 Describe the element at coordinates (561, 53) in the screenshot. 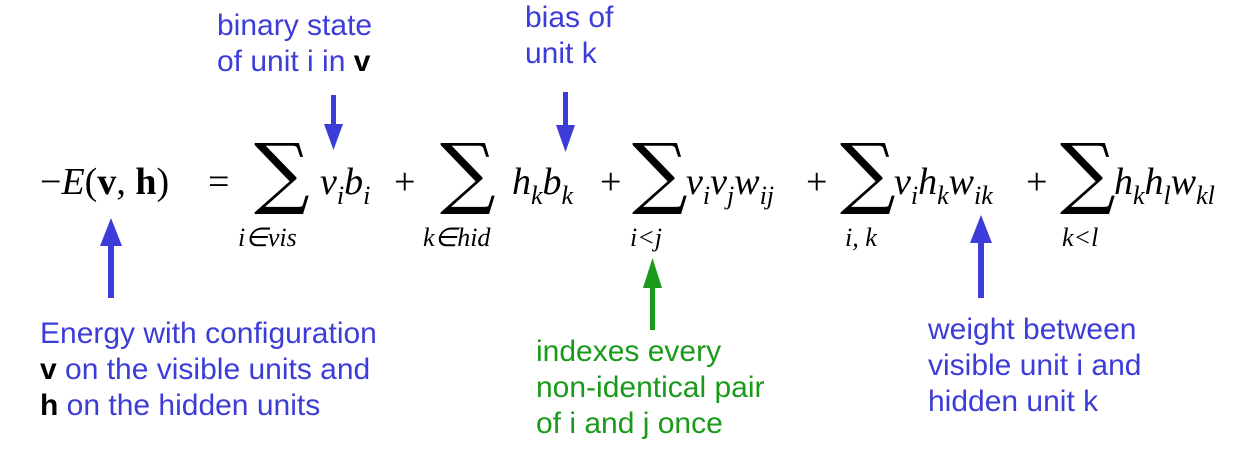

I see `annotation-bias-line2: unit k` at that location.